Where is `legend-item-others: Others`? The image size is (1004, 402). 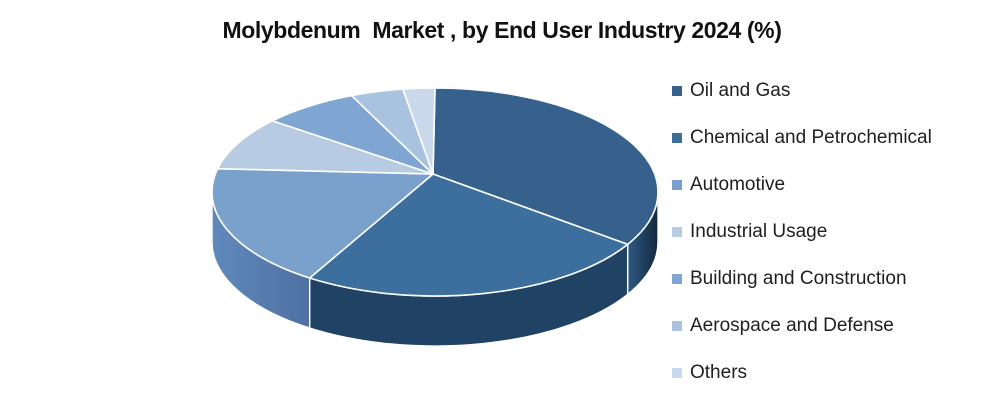
legend-item-others: Others is located at coordinates (802, 373).